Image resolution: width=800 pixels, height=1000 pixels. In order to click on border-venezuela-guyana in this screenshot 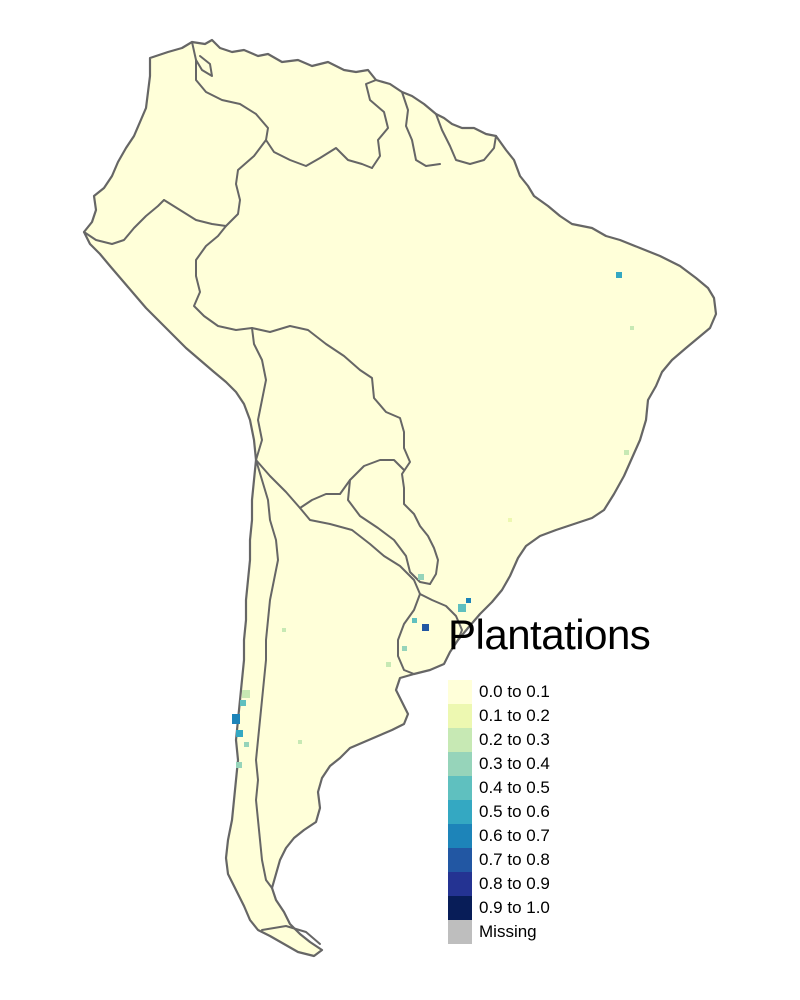, I will do `click(377, 124)`.